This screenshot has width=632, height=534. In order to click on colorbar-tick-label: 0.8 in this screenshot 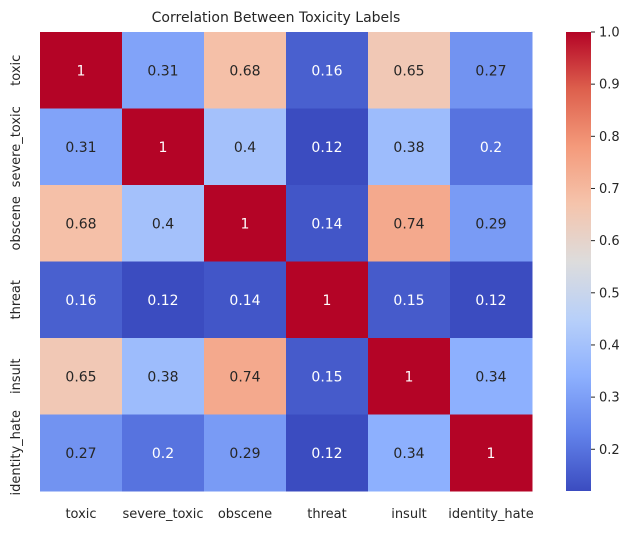, I will do `click(609, 137)`.